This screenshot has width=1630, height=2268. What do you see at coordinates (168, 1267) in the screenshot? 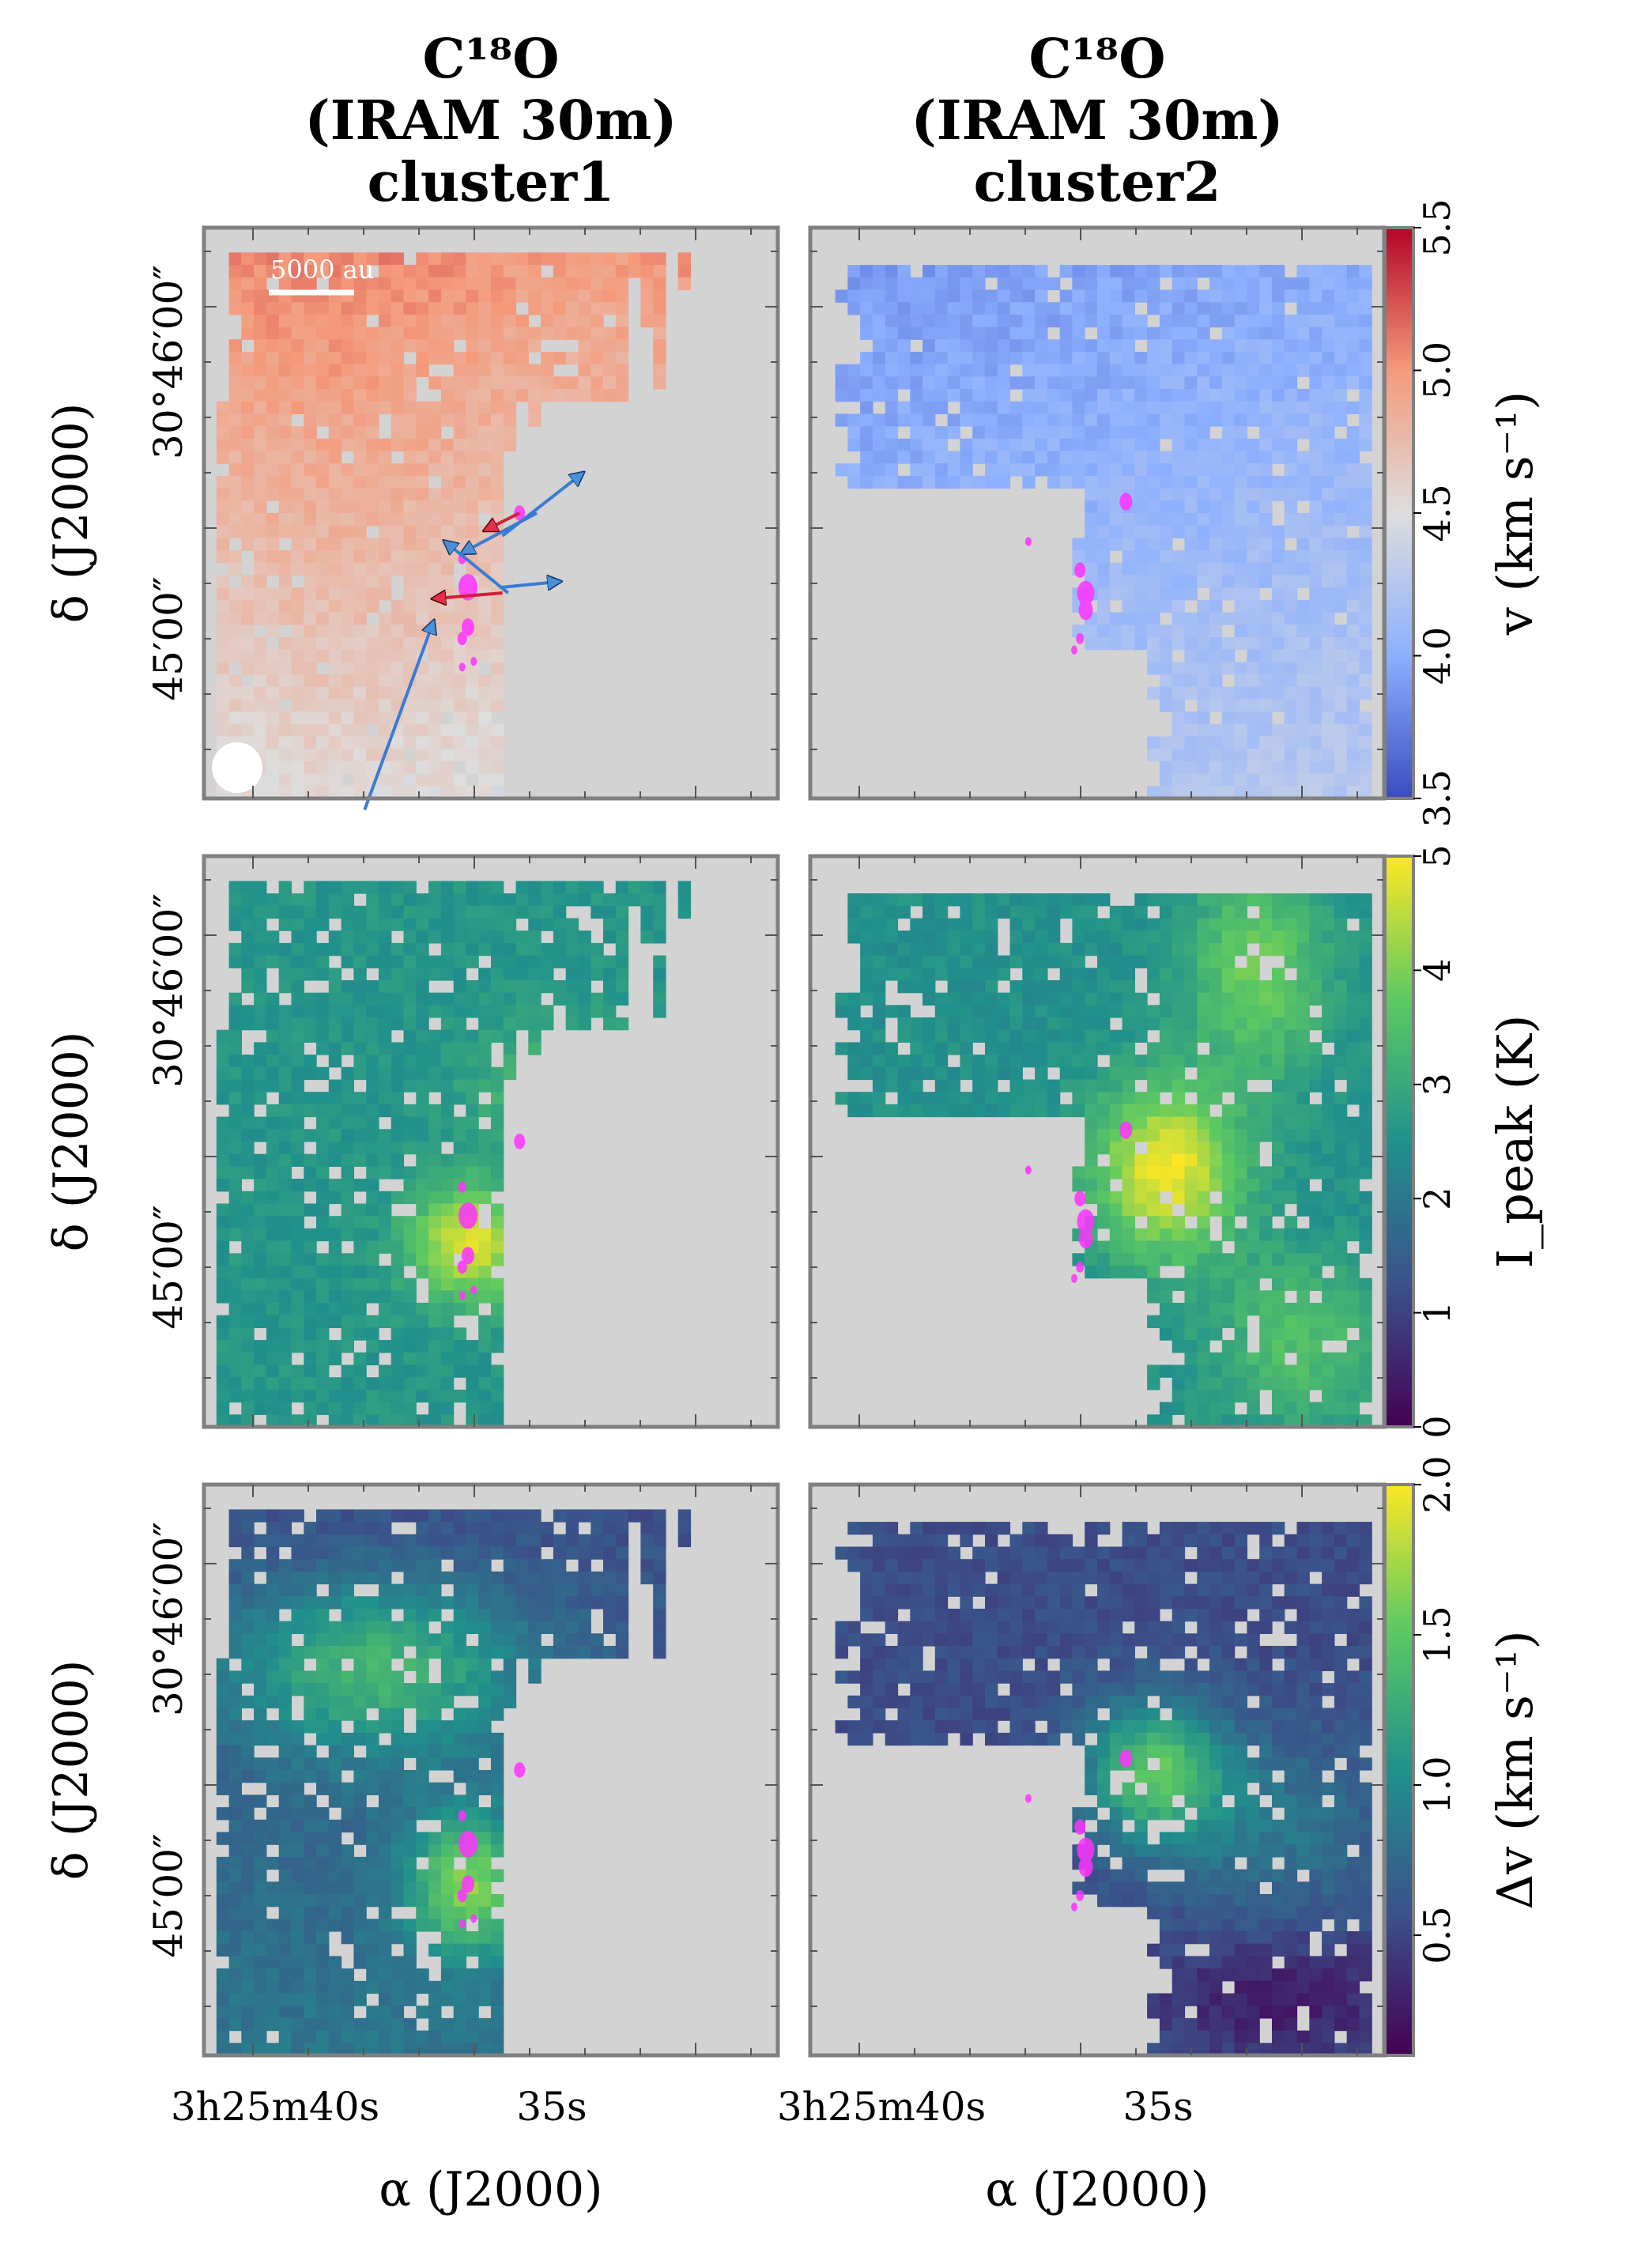
I see `y-tick-label: 45′00″` at bounding box center [168, 1267].